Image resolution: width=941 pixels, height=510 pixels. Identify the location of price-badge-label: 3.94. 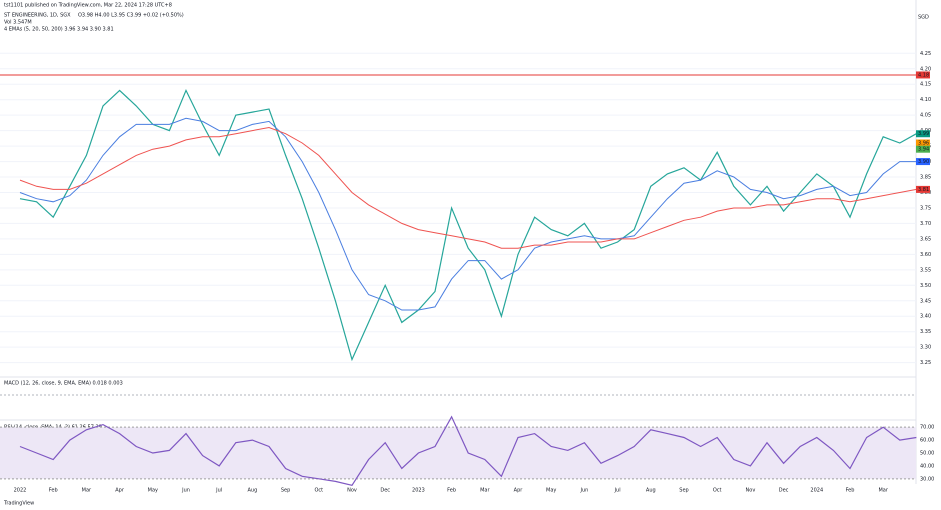
(923, 150).